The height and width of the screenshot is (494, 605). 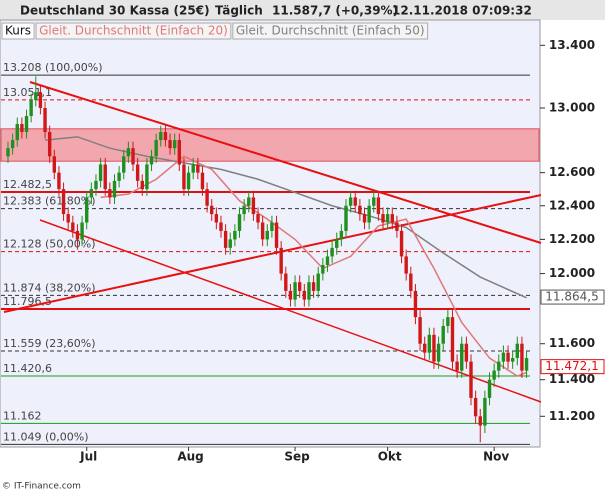 I want to click on source: © IT-Finance.com, so click(x=41, y=487).